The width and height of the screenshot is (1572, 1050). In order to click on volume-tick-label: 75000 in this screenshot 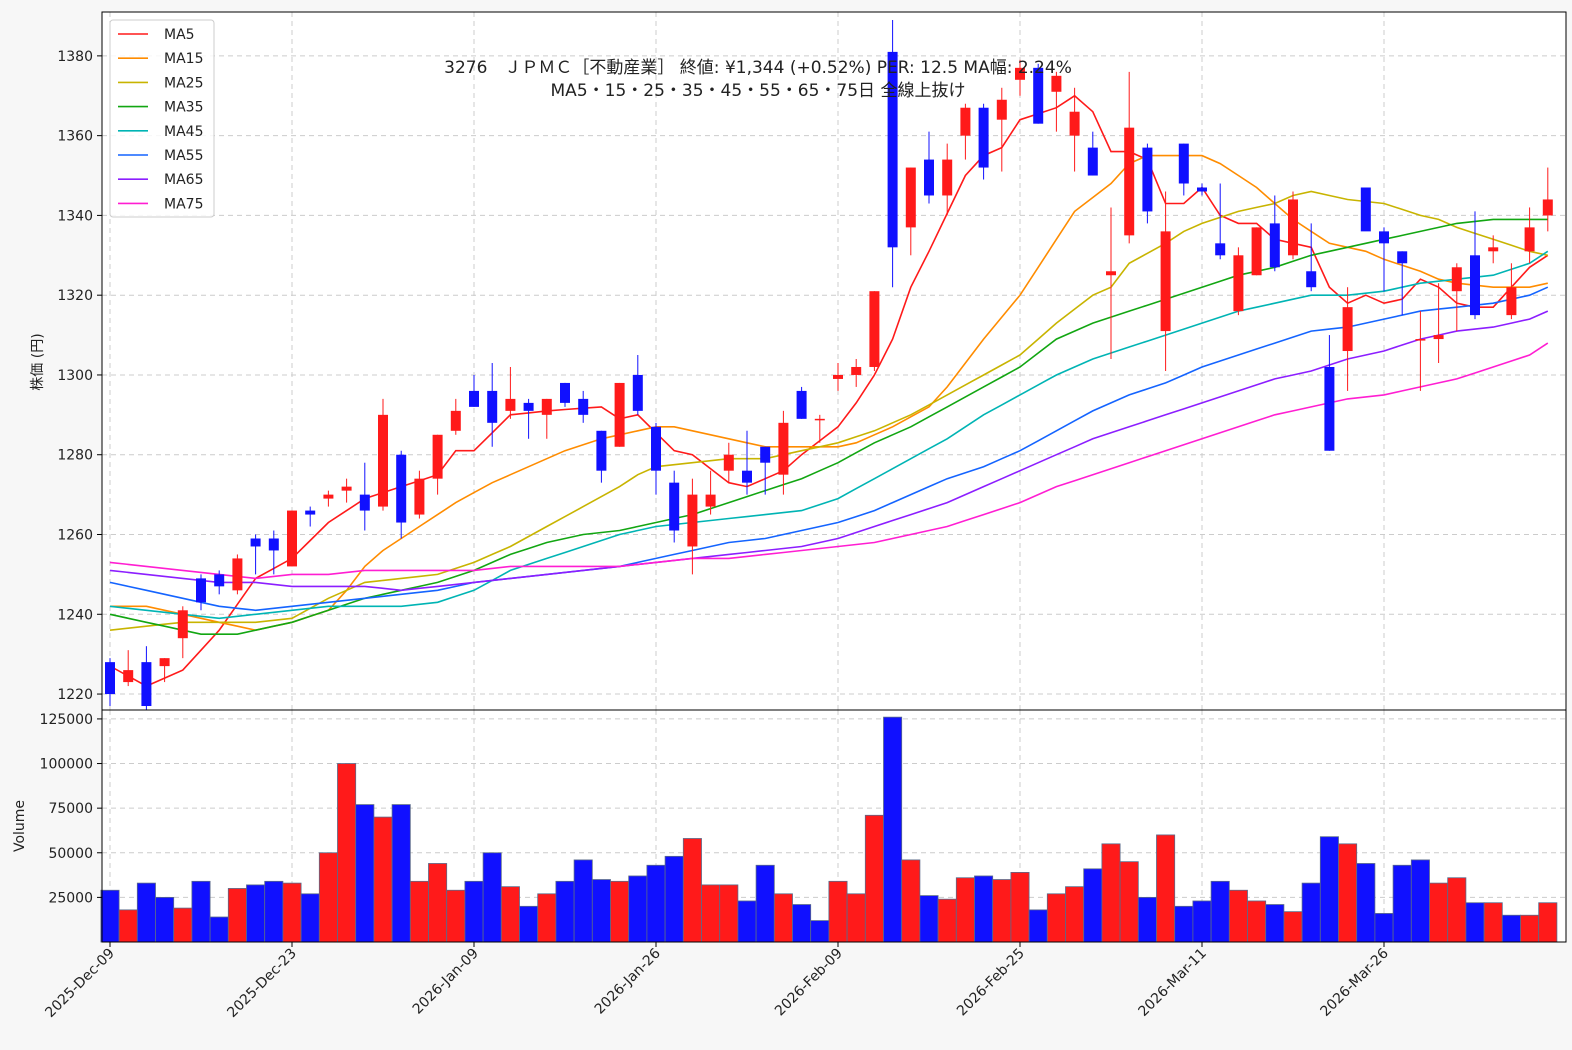, I will do `click(70, 809)`.